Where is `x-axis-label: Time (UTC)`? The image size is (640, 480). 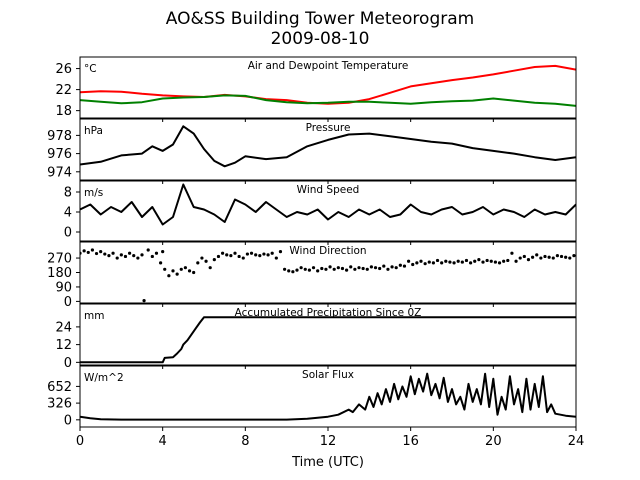
x-axis-label: Time (UTC) is located at coordinates (327, 462).